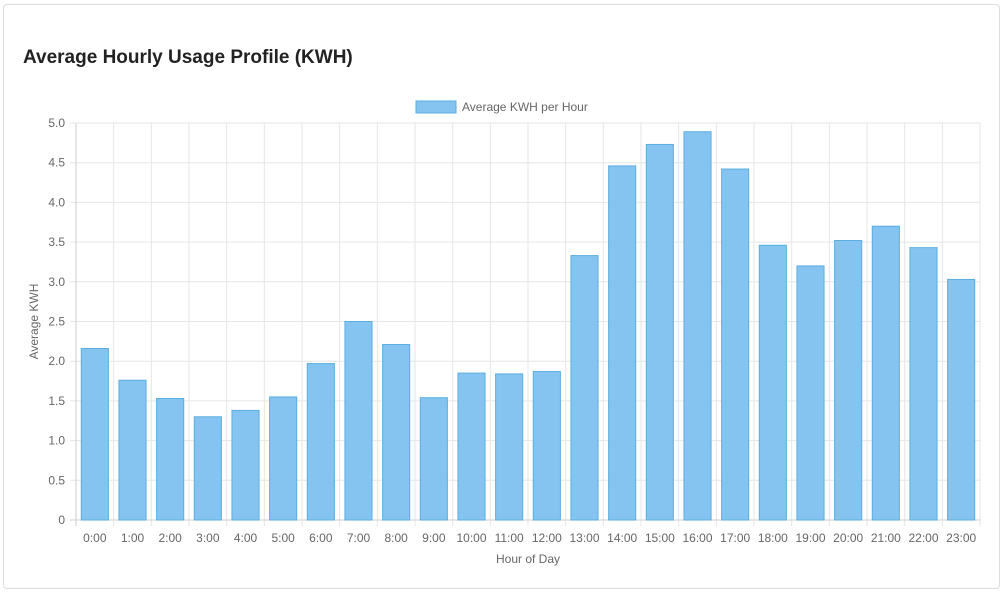  Describe the element at coordinates (56, 202) in the screenshot. I see `y-tick-label: 4.0` at that location.